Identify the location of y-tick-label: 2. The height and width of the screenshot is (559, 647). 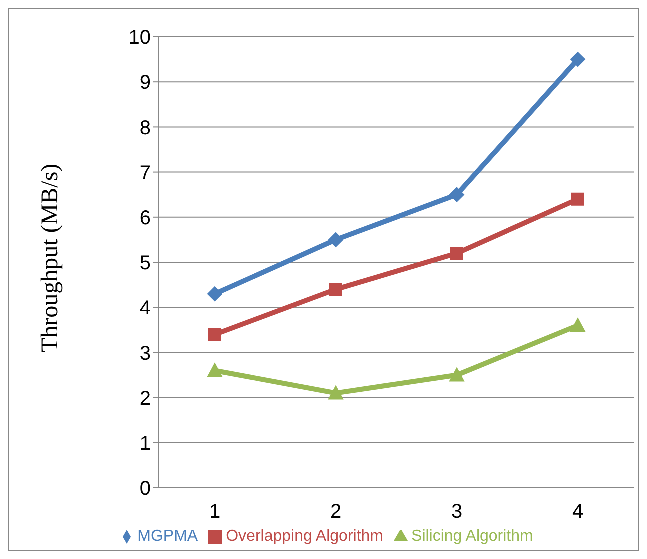
(145, 399).